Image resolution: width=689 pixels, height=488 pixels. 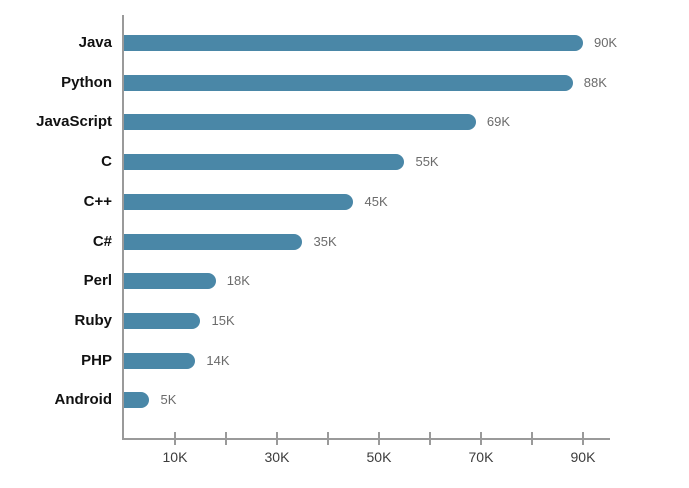 What do you see at coordinates (498, 122) in the screenshot?
I see `value-label: 69K` at bounding box center [498, 122].